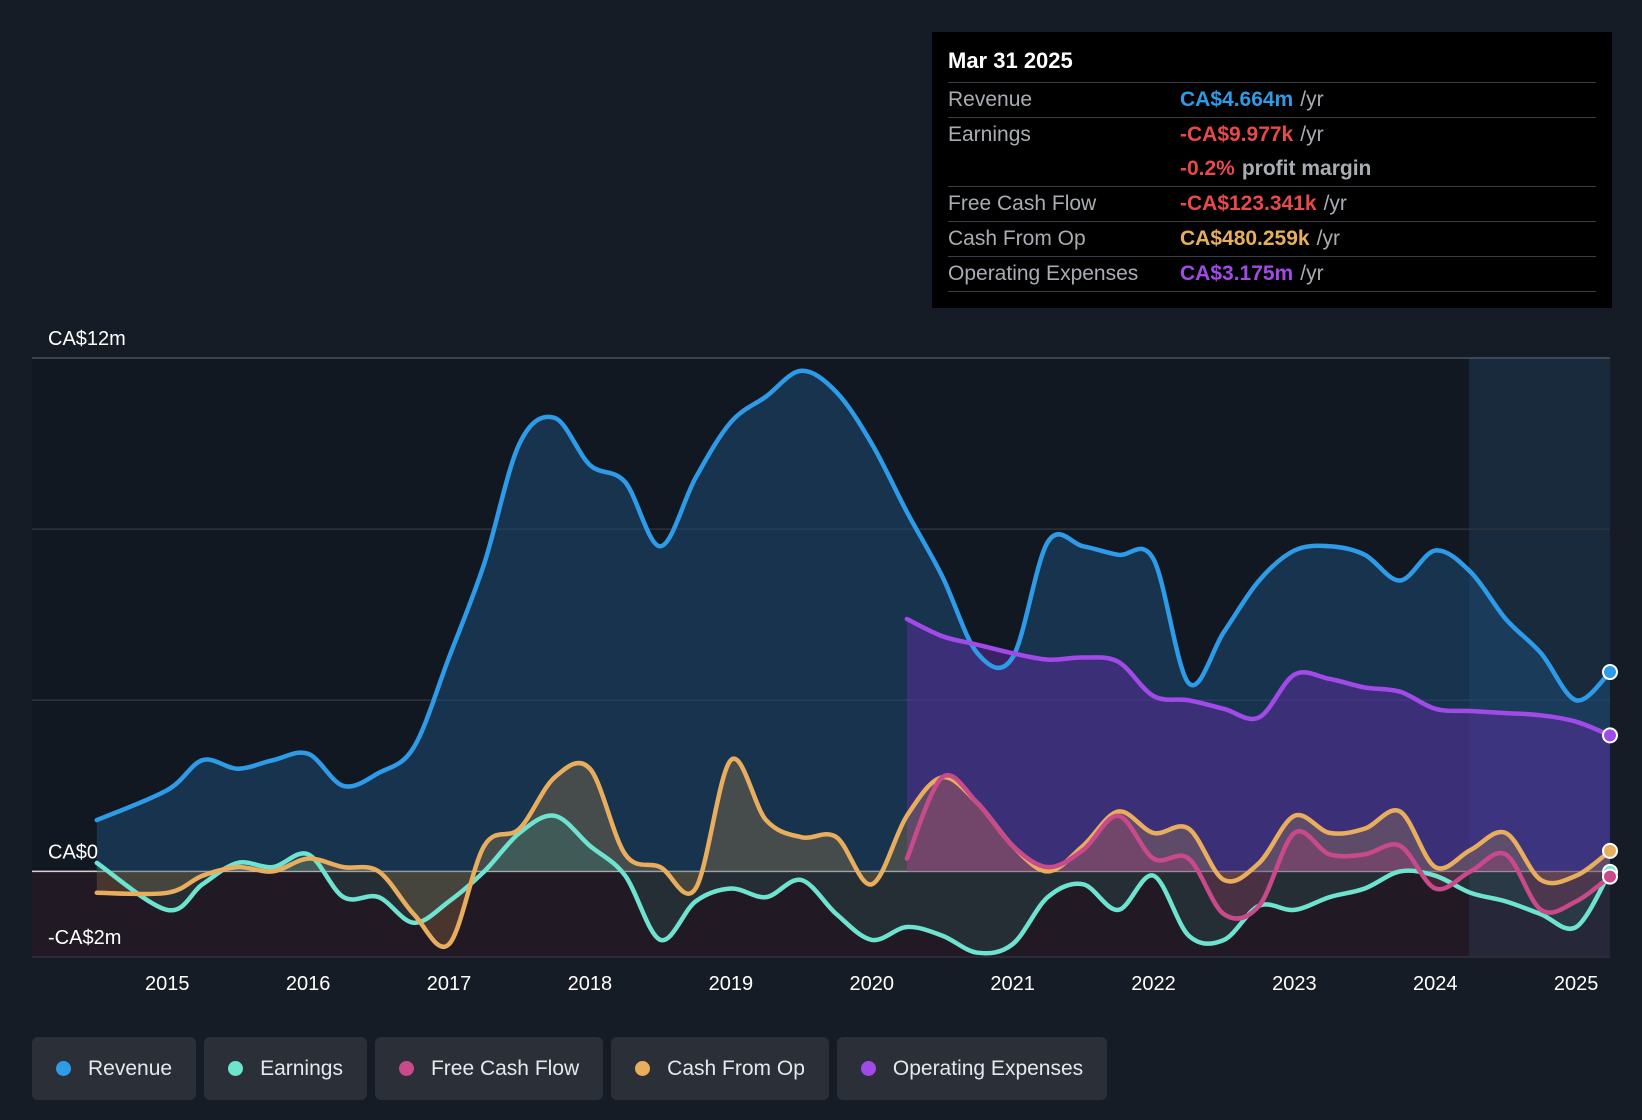  Describe the element at coordinates (1294, 984) in the screenshot. I see `x-tick-label: 2023` at that location.